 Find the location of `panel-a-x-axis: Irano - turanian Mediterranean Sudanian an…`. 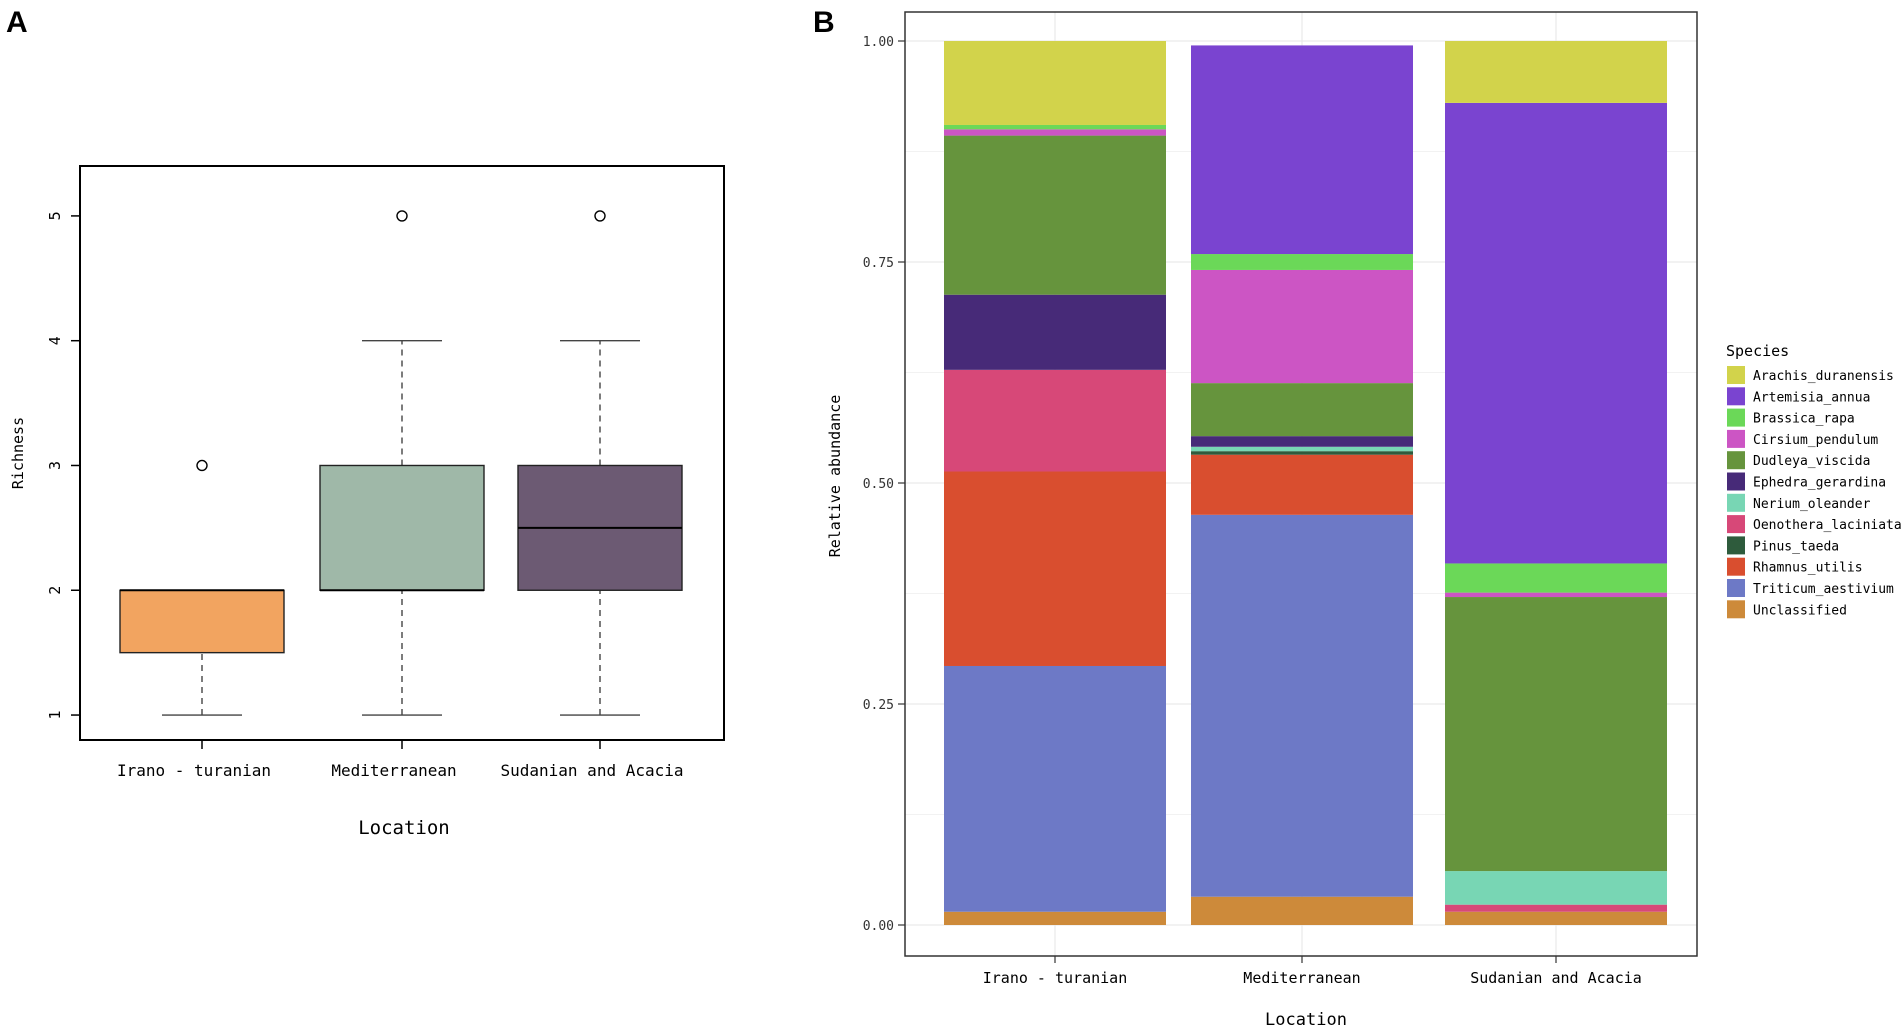

panel-a-x-axis: Irano - turanian Mediterranean Sudanian an… is located at coordinates (400, 760).